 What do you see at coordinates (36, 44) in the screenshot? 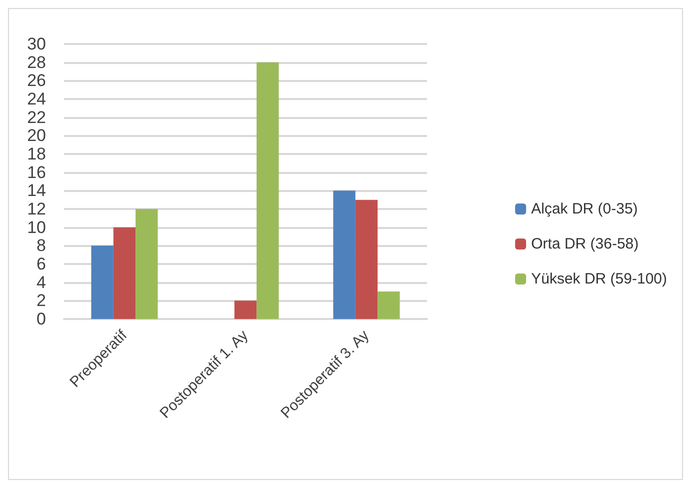
I see `y-tick-label: 30` at bounding box center [36, 44].